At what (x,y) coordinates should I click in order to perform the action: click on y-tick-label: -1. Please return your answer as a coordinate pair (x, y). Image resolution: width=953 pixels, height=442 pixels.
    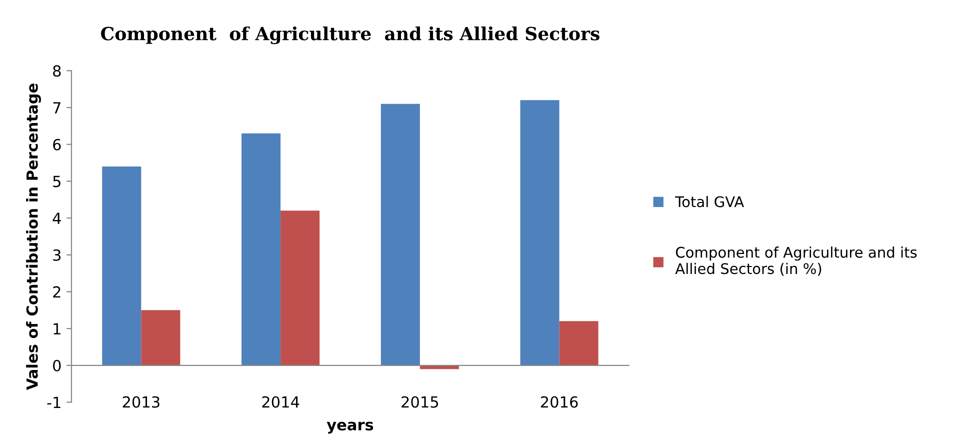
    Looking at the image, I should click on (53, 402).